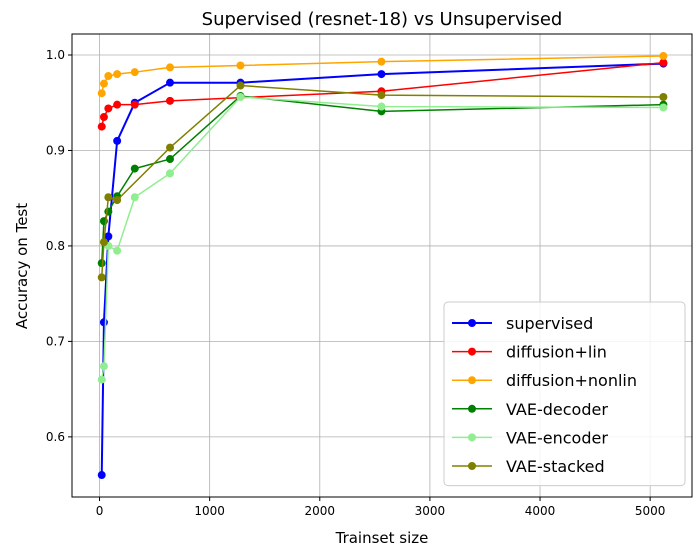 This screenshot has width=700, height=558. I want to click on legend-label: VAE-encoder, so click(557, 437).